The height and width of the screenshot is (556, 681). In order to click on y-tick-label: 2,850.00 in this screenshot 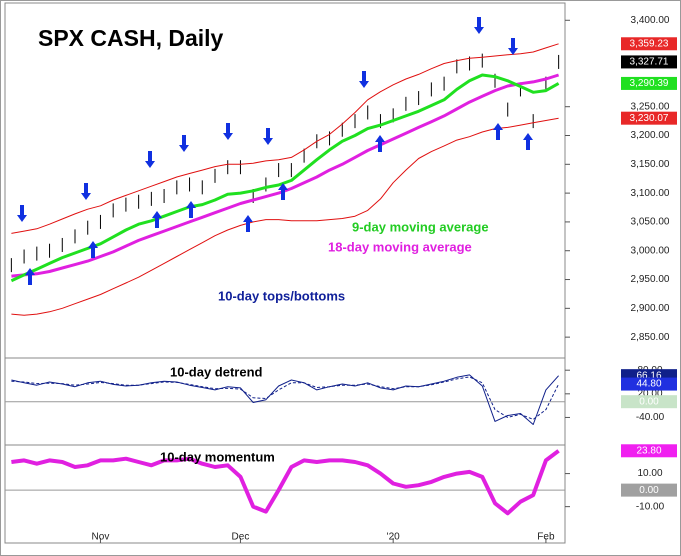, I will do `click(650, 337)`.